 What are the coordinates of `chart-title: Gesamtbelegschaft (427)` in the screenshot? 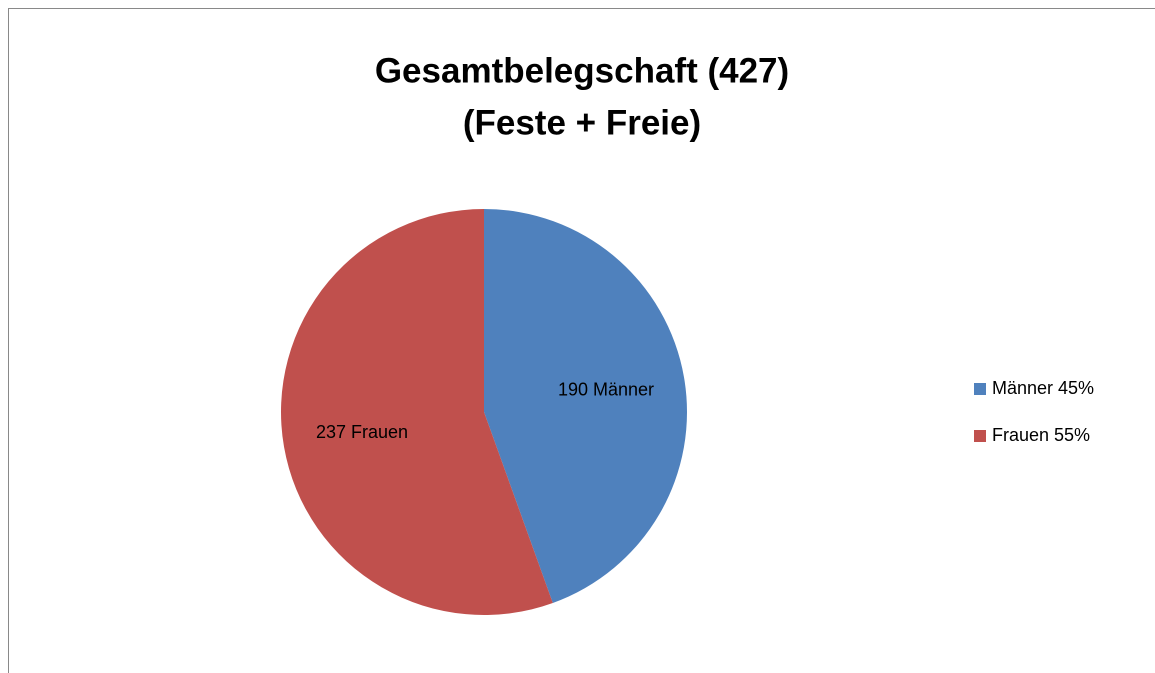 It's located at (582, 70).